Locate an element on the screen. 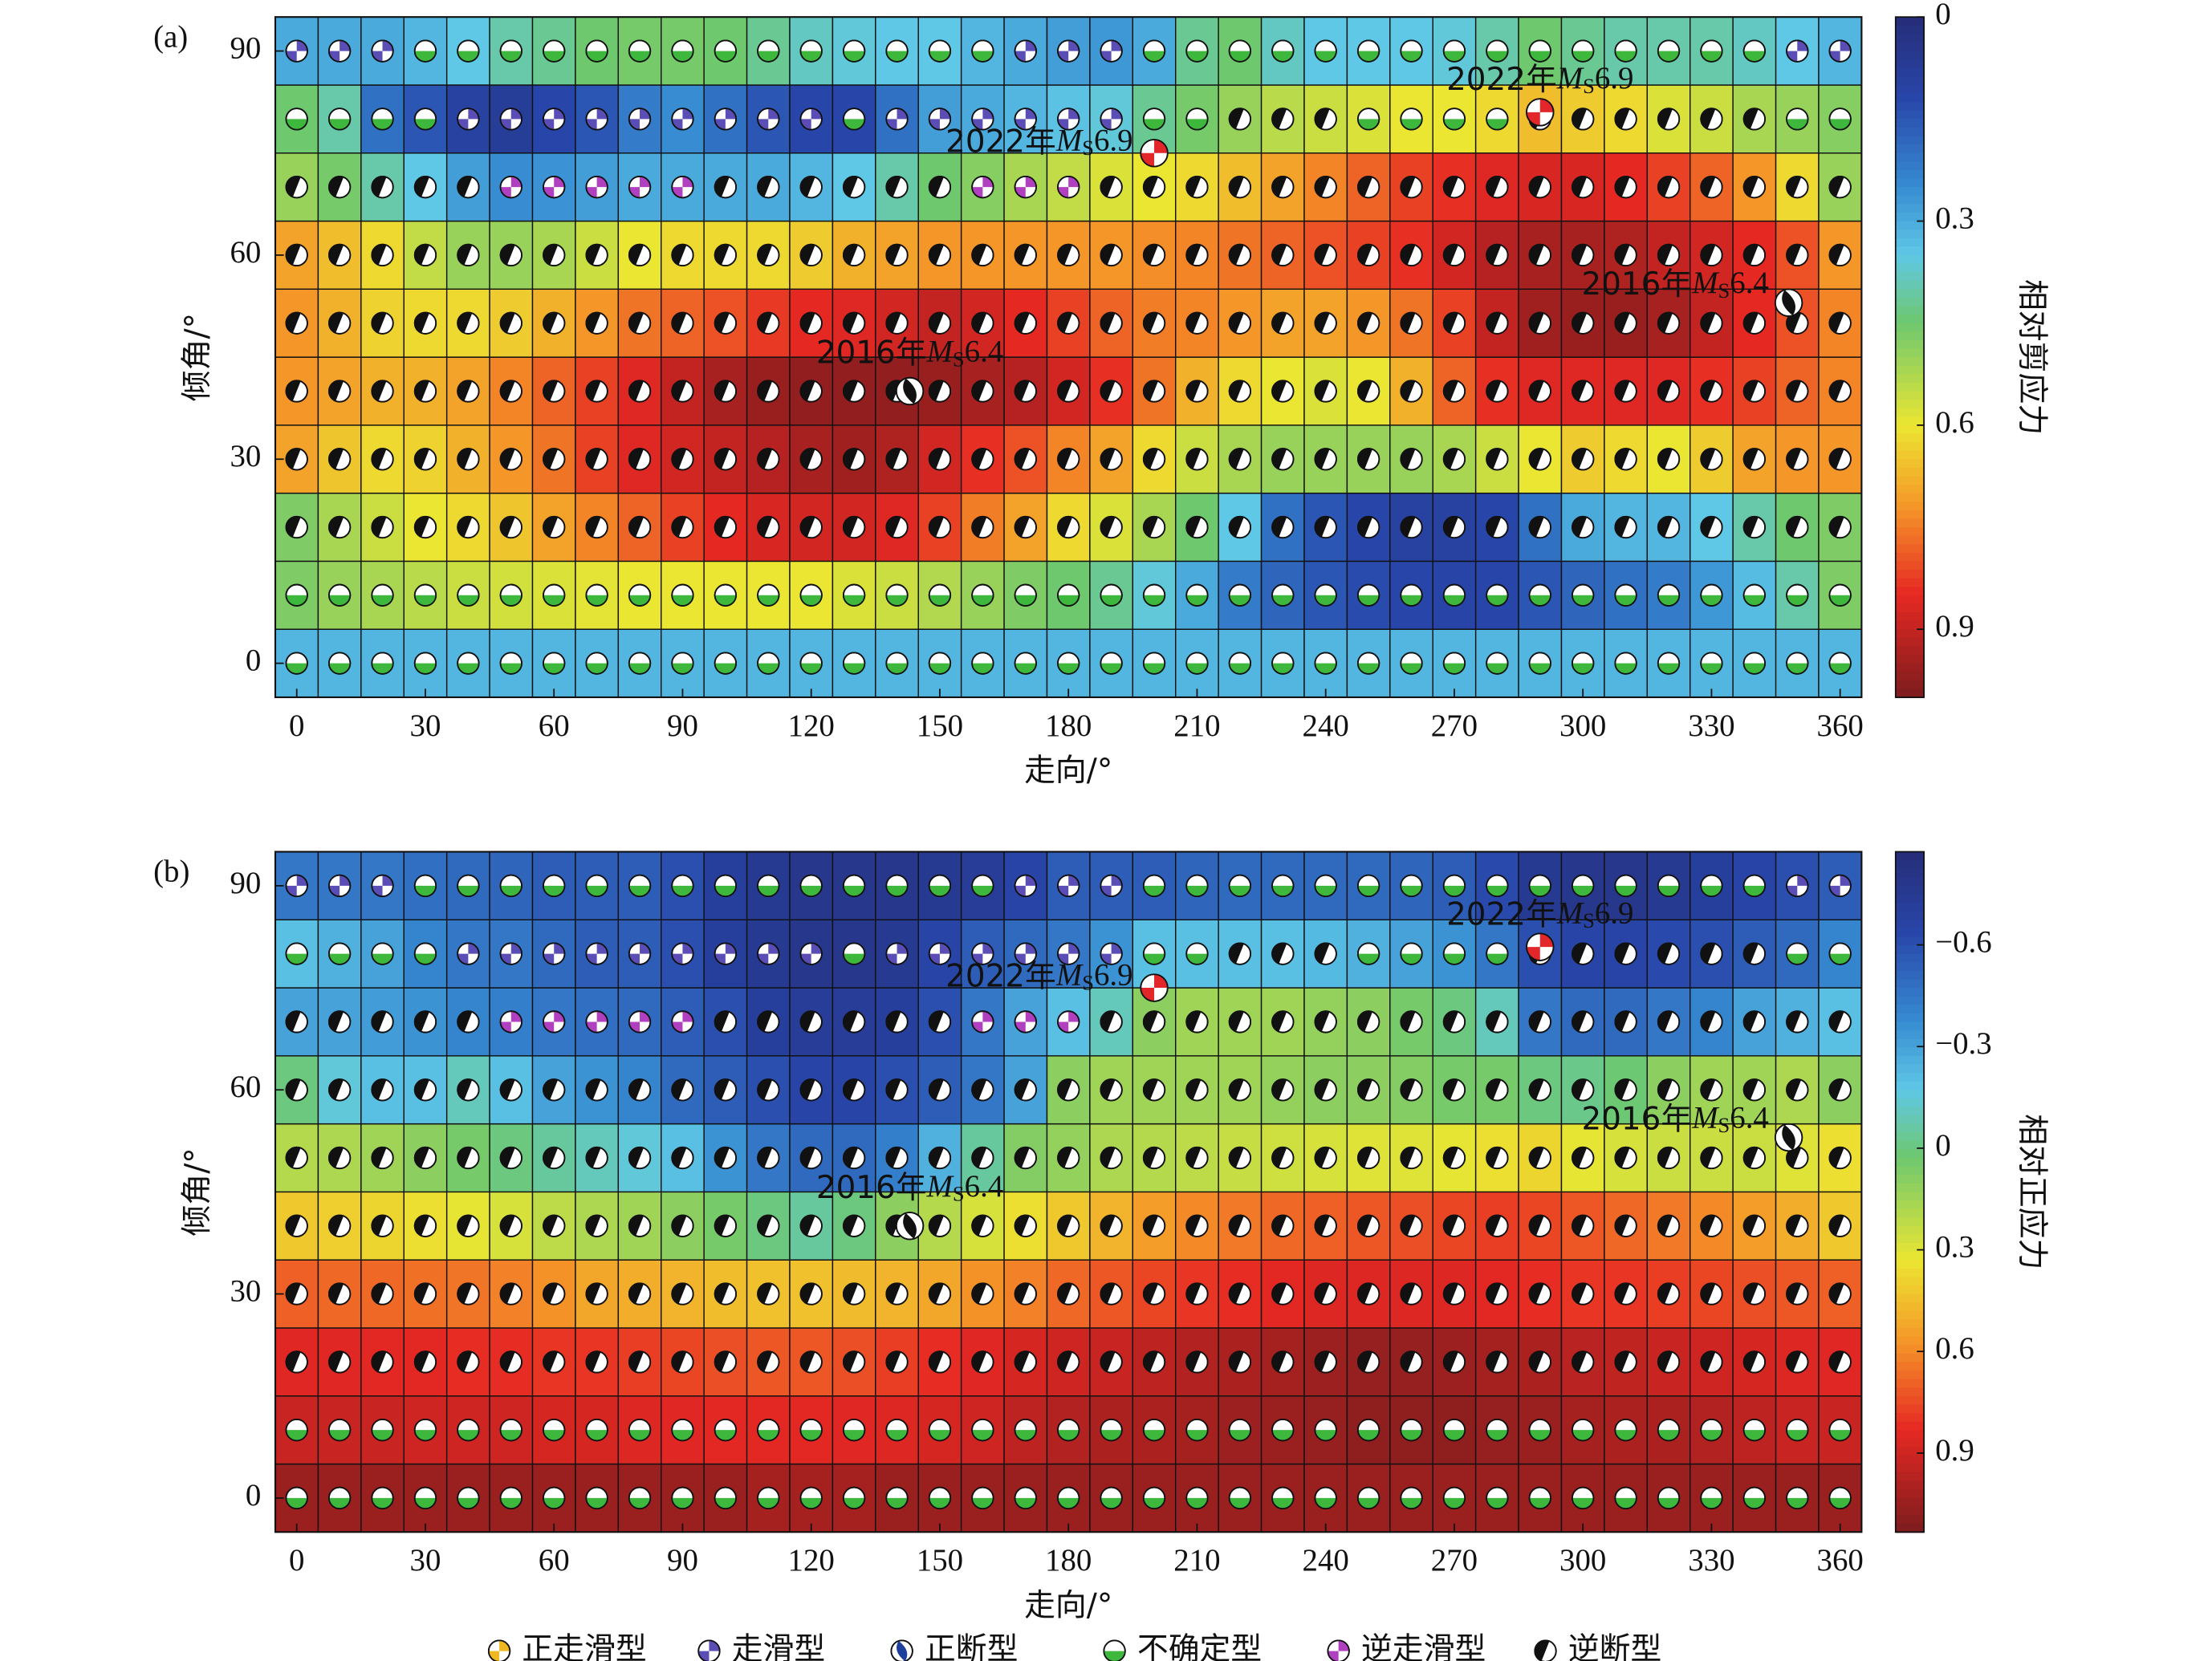  colorbar-tick-label: 0 is located at coordinates (1942, 1145).